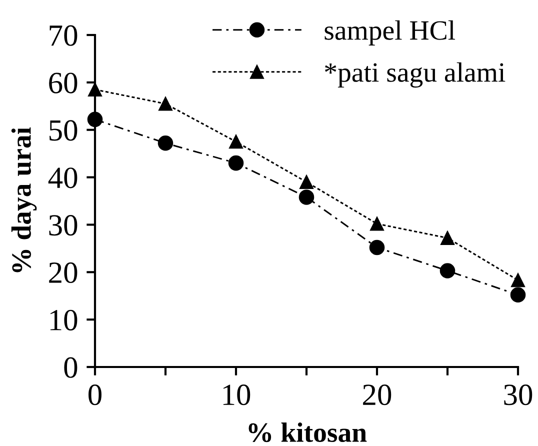 The width and height of the screenshot is (538, 446). I want to click on legend-label: sampel HCl, so click(390, 33).